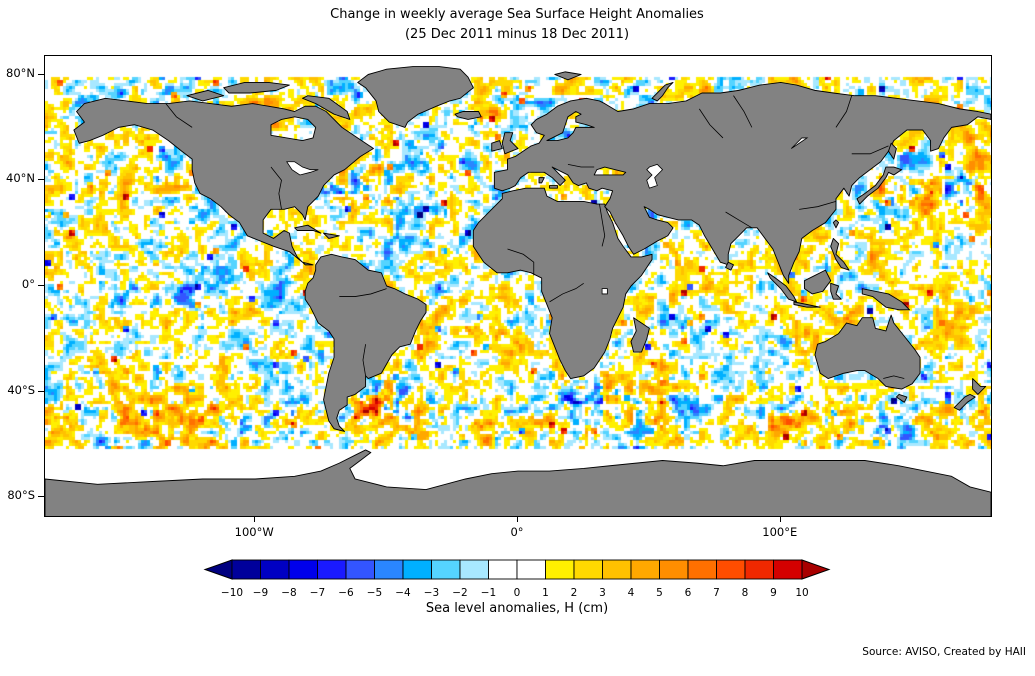 The width and height of the screenshot is (1035, 676). Describe the element at coordinates (374, 593) in the screenshot. I see `svg-text: −5` at that location.